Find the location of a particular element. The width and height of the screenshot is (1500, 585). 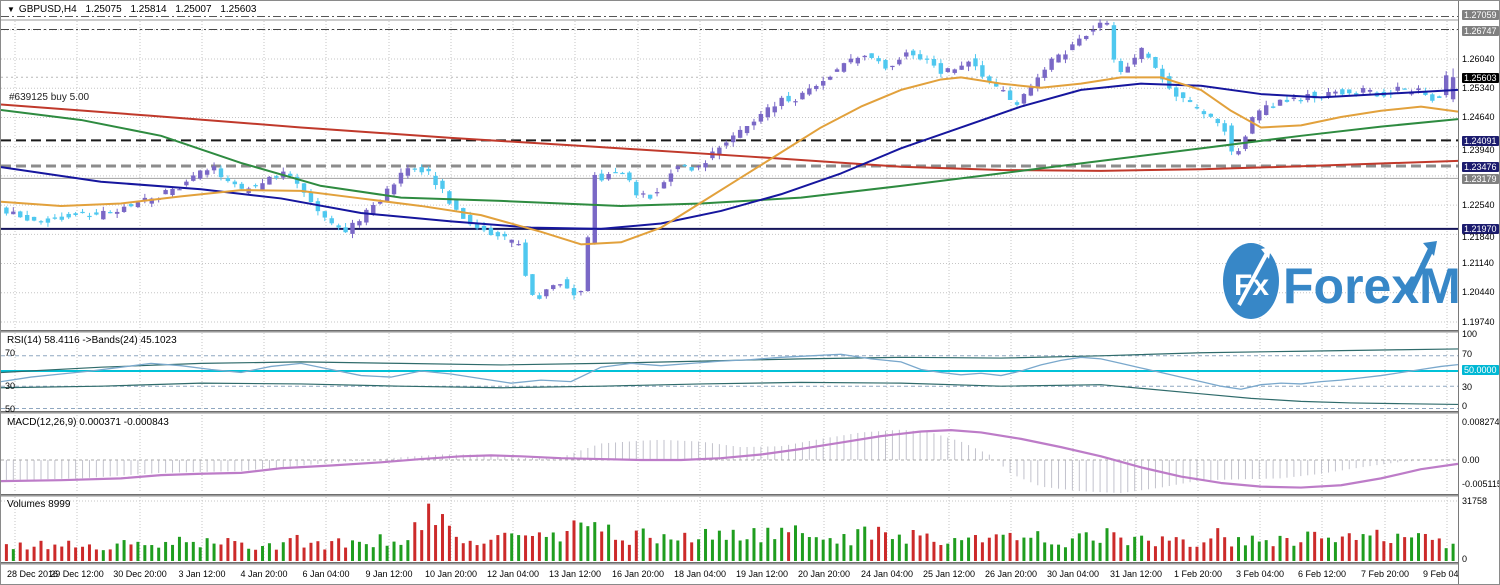

axis-price-badge: 1.21970 is located at coordinates (1480, 229).